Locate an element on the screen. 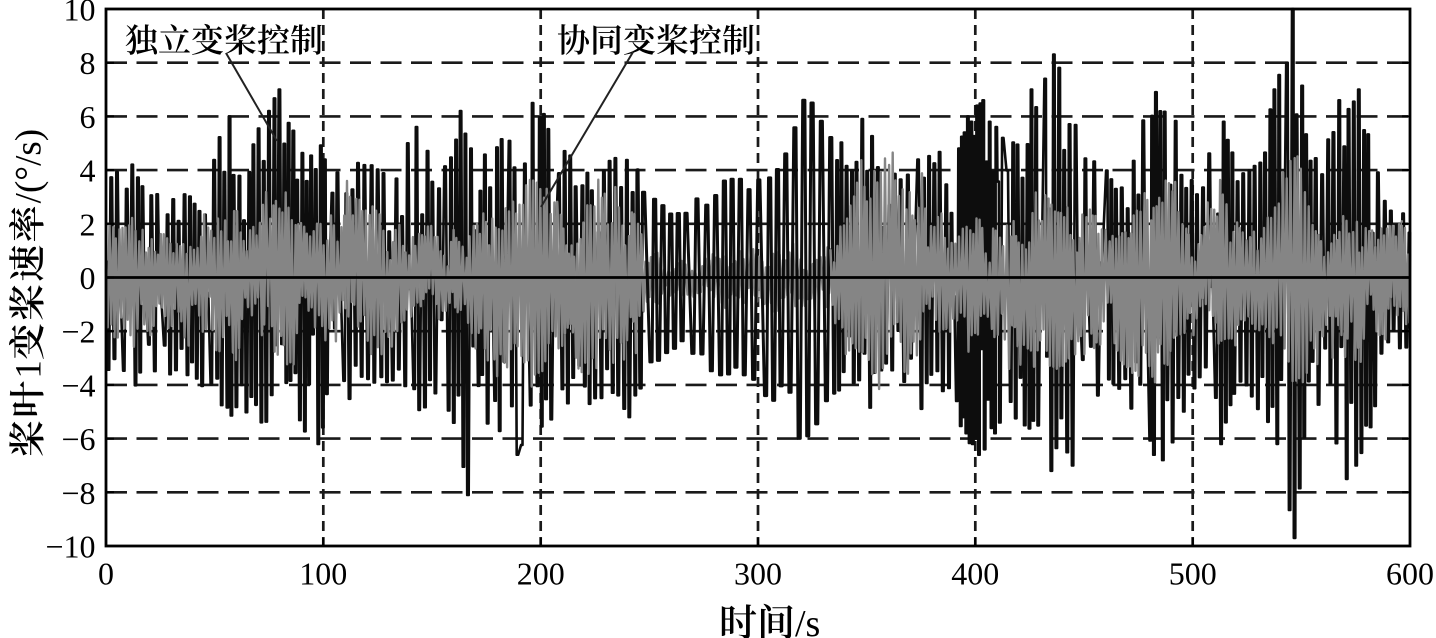  svg-text: 100 is located at coordinates (323, 574).